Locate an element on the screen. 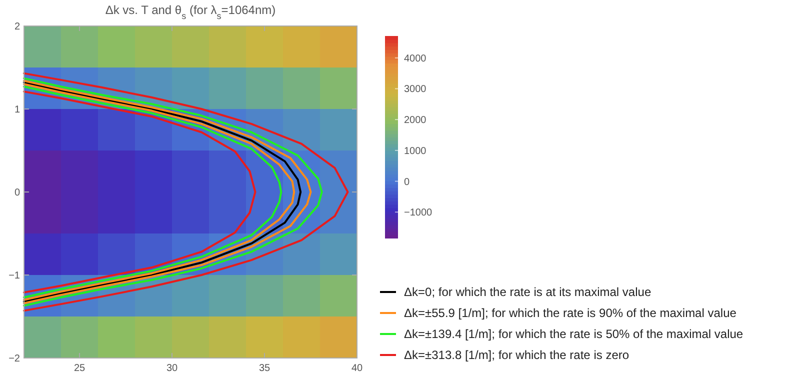  color-bar-label: 3000 is located at coordinates (415, 90).